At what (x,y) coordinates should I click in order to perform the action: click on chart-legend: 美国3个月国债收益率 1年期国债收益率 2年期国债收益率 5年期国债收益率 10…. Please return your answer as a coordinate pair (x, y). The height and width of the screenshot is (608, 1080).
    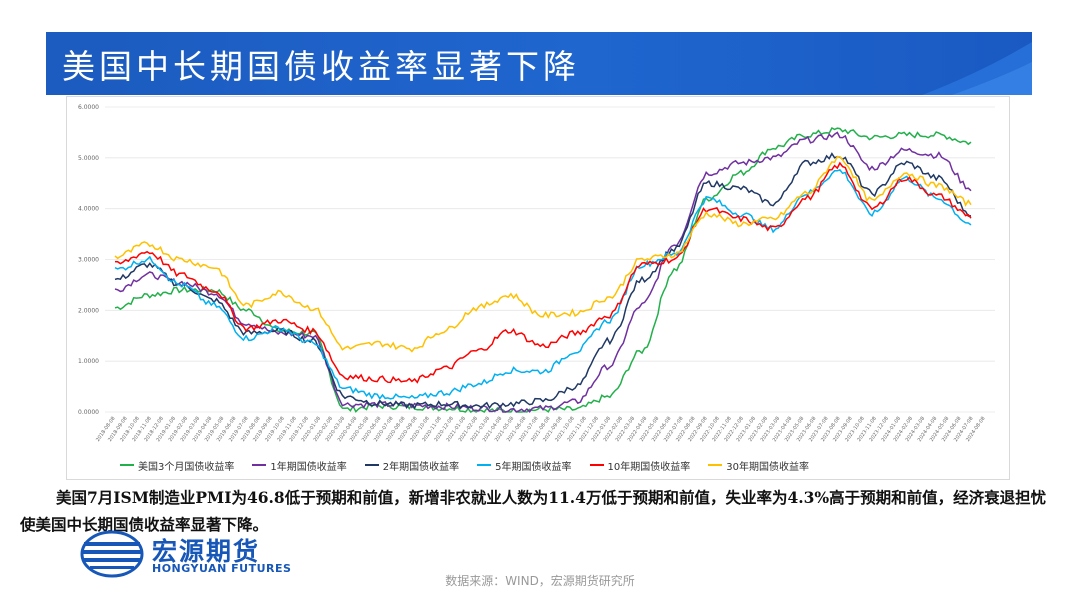
    Looking at the image, I should click on (464, 465).